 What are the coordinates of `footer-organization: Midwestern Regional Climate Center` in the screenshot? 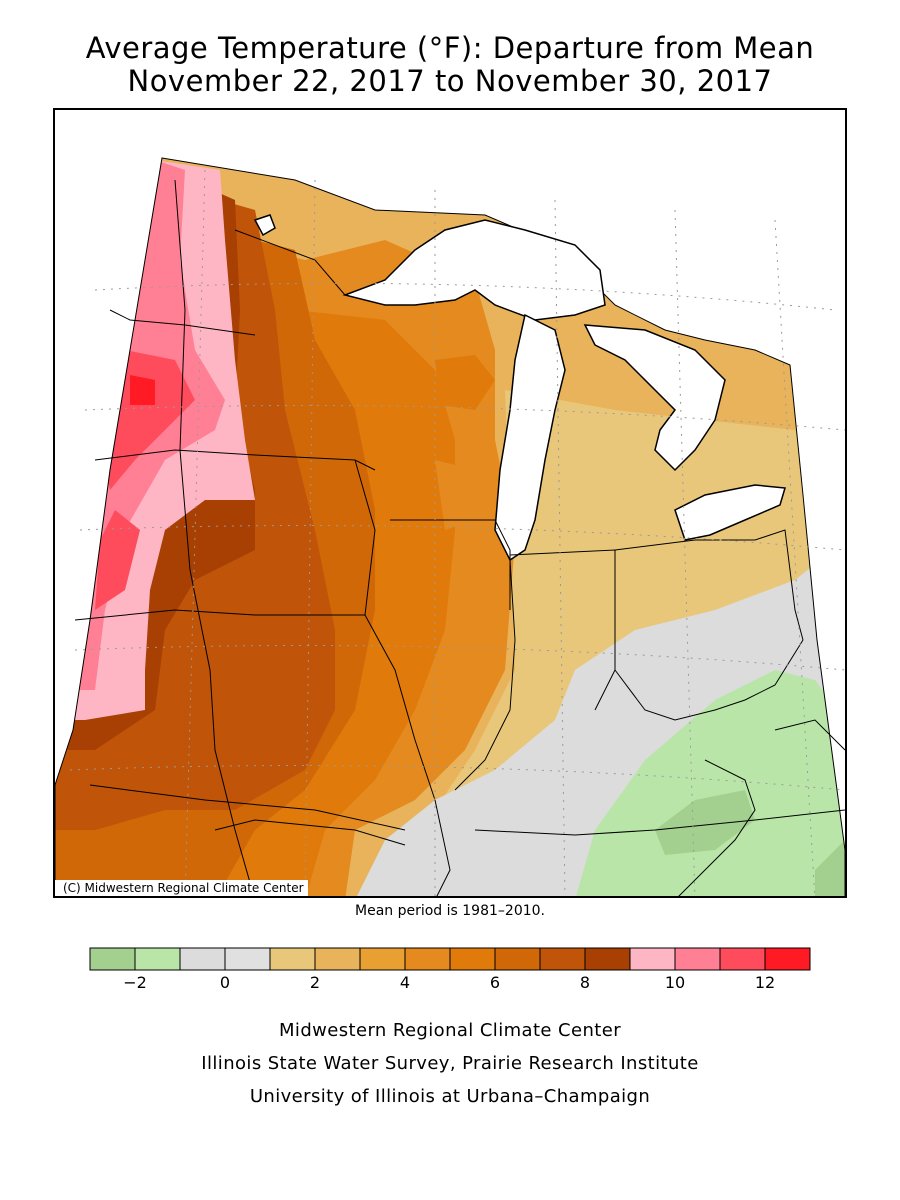 It's located at (450, 1030).